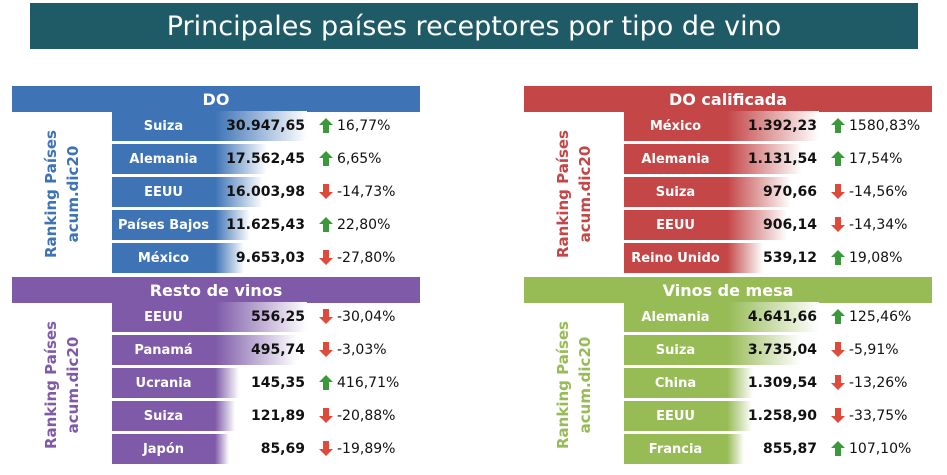  I want to click on variation-label: 125,46%, so click(880, 317).